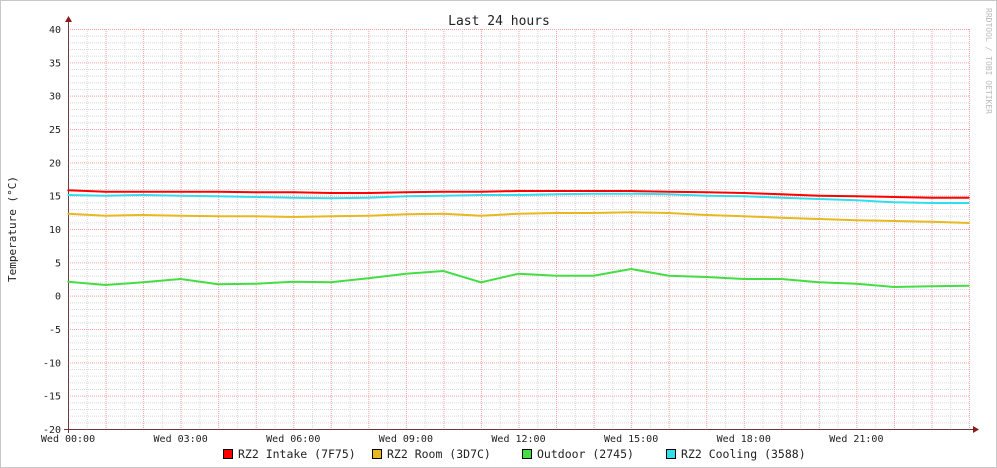  I want to click on watermark: RRDTOOL / TOBI OETIKER, so click(988, 61).